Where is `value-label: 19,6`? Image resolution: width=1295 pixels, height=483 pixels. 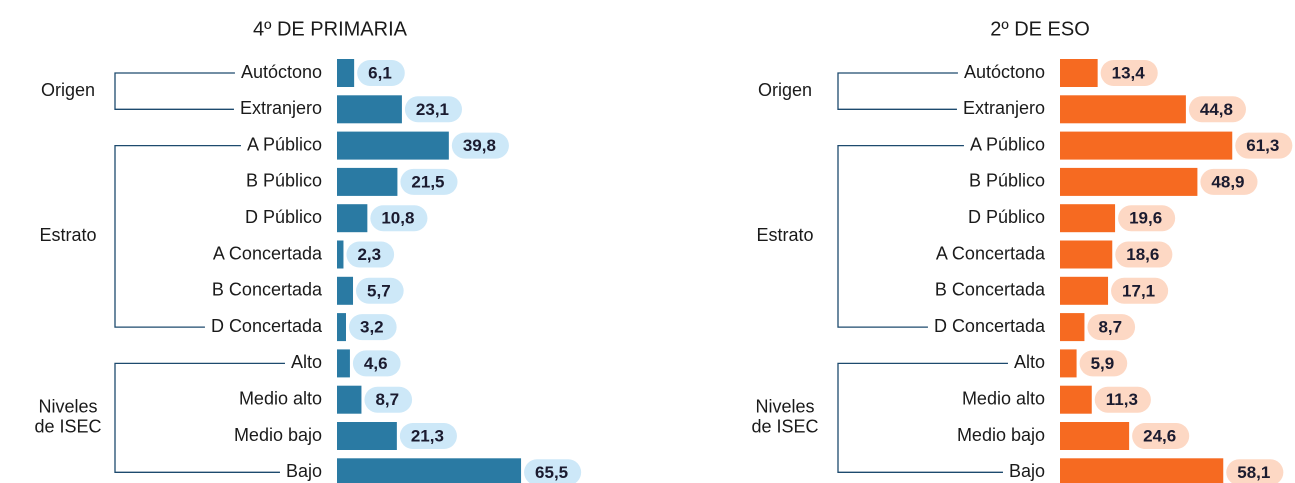 value-label: 19,6 is located at coordinates (1145, 218).